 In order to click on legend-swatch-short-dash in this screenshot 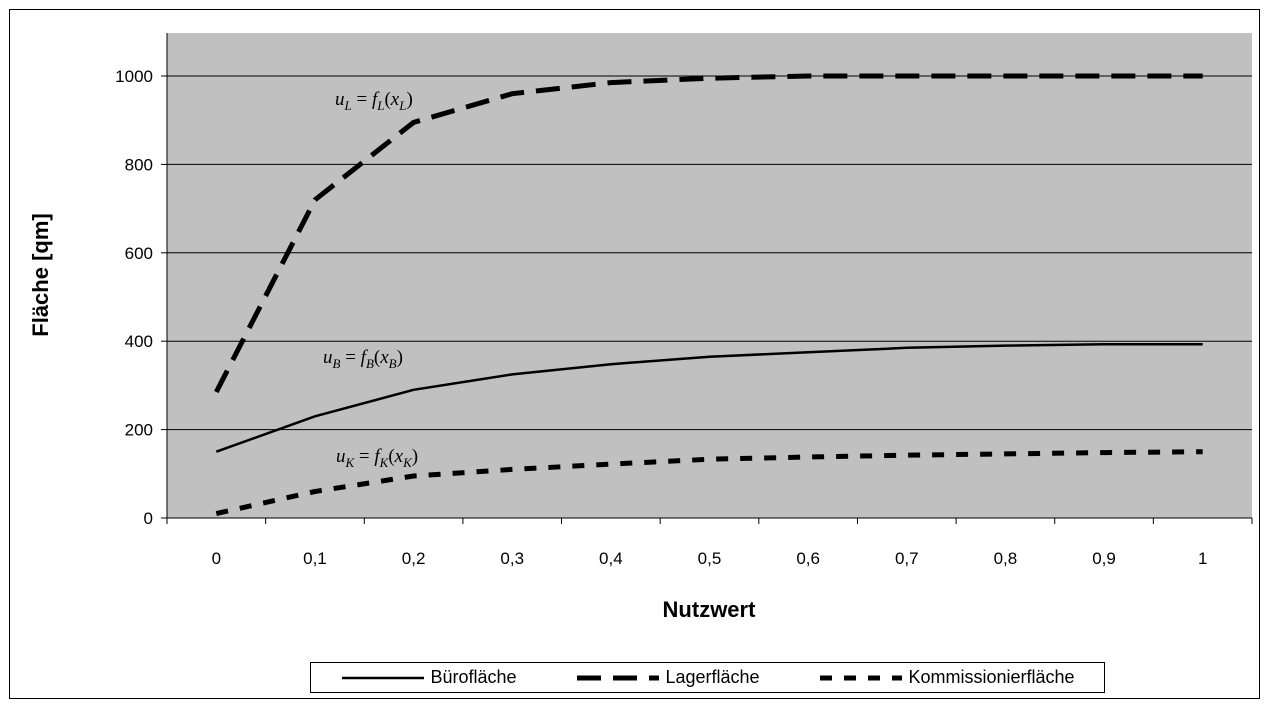, I will do `click(861, 677)`.